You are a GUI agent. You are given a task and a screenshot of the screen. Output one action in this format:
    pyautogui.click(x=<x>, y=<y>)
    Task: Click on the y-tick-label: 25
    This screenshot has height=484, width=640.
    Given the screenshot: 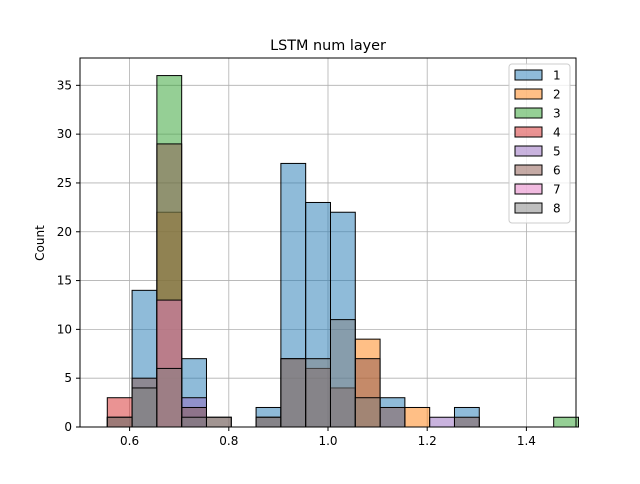 What is the action you would take?
    pyautogui.click(x=64, y=183)
    